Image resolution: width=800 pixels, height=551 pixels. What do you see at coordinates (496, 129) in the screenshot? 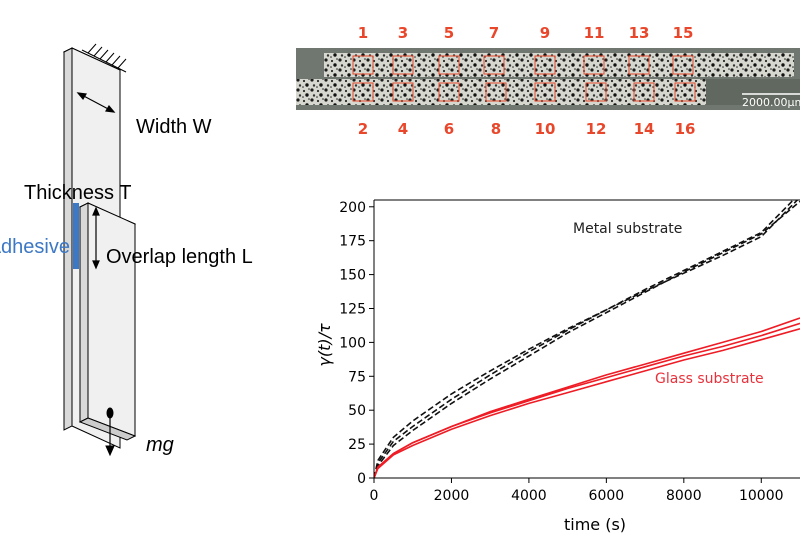
I see `region-label-8: 8` at bounding box center [496, 129].